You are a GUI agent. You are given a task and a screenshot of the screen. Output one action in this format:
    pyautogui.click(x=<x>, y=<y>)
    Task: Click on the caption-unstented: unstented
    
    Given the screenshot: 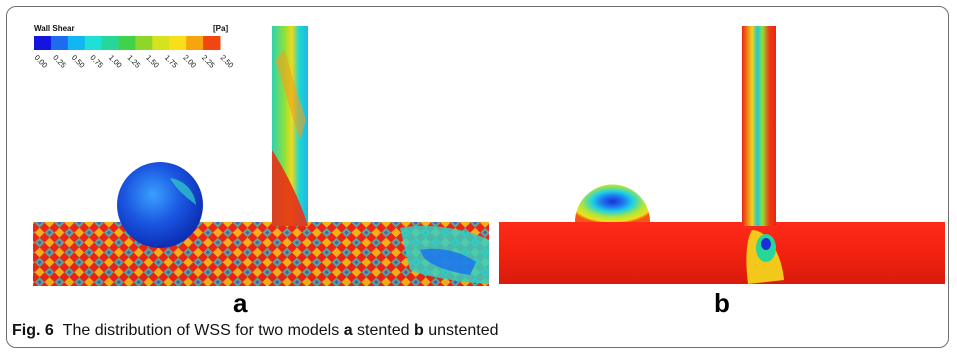 What is the action you would take?
    pyautogui.click(x=463, y=330)
    